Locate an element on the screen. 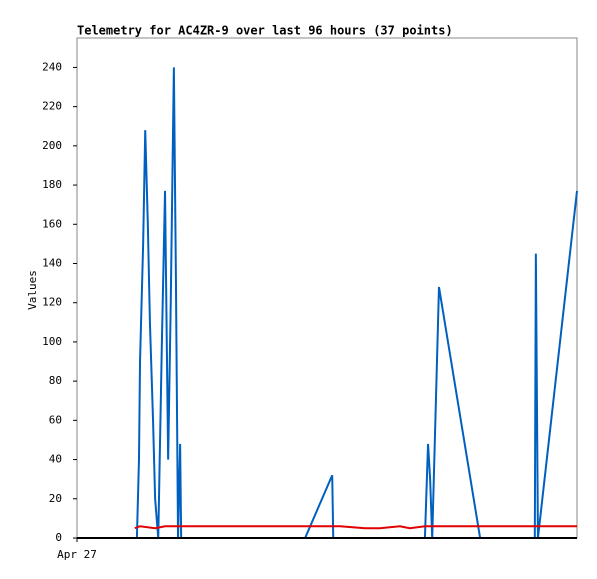 This screenshot has height=579, width=597. y-tick-label: 160 is located at coordinates (52, 223).